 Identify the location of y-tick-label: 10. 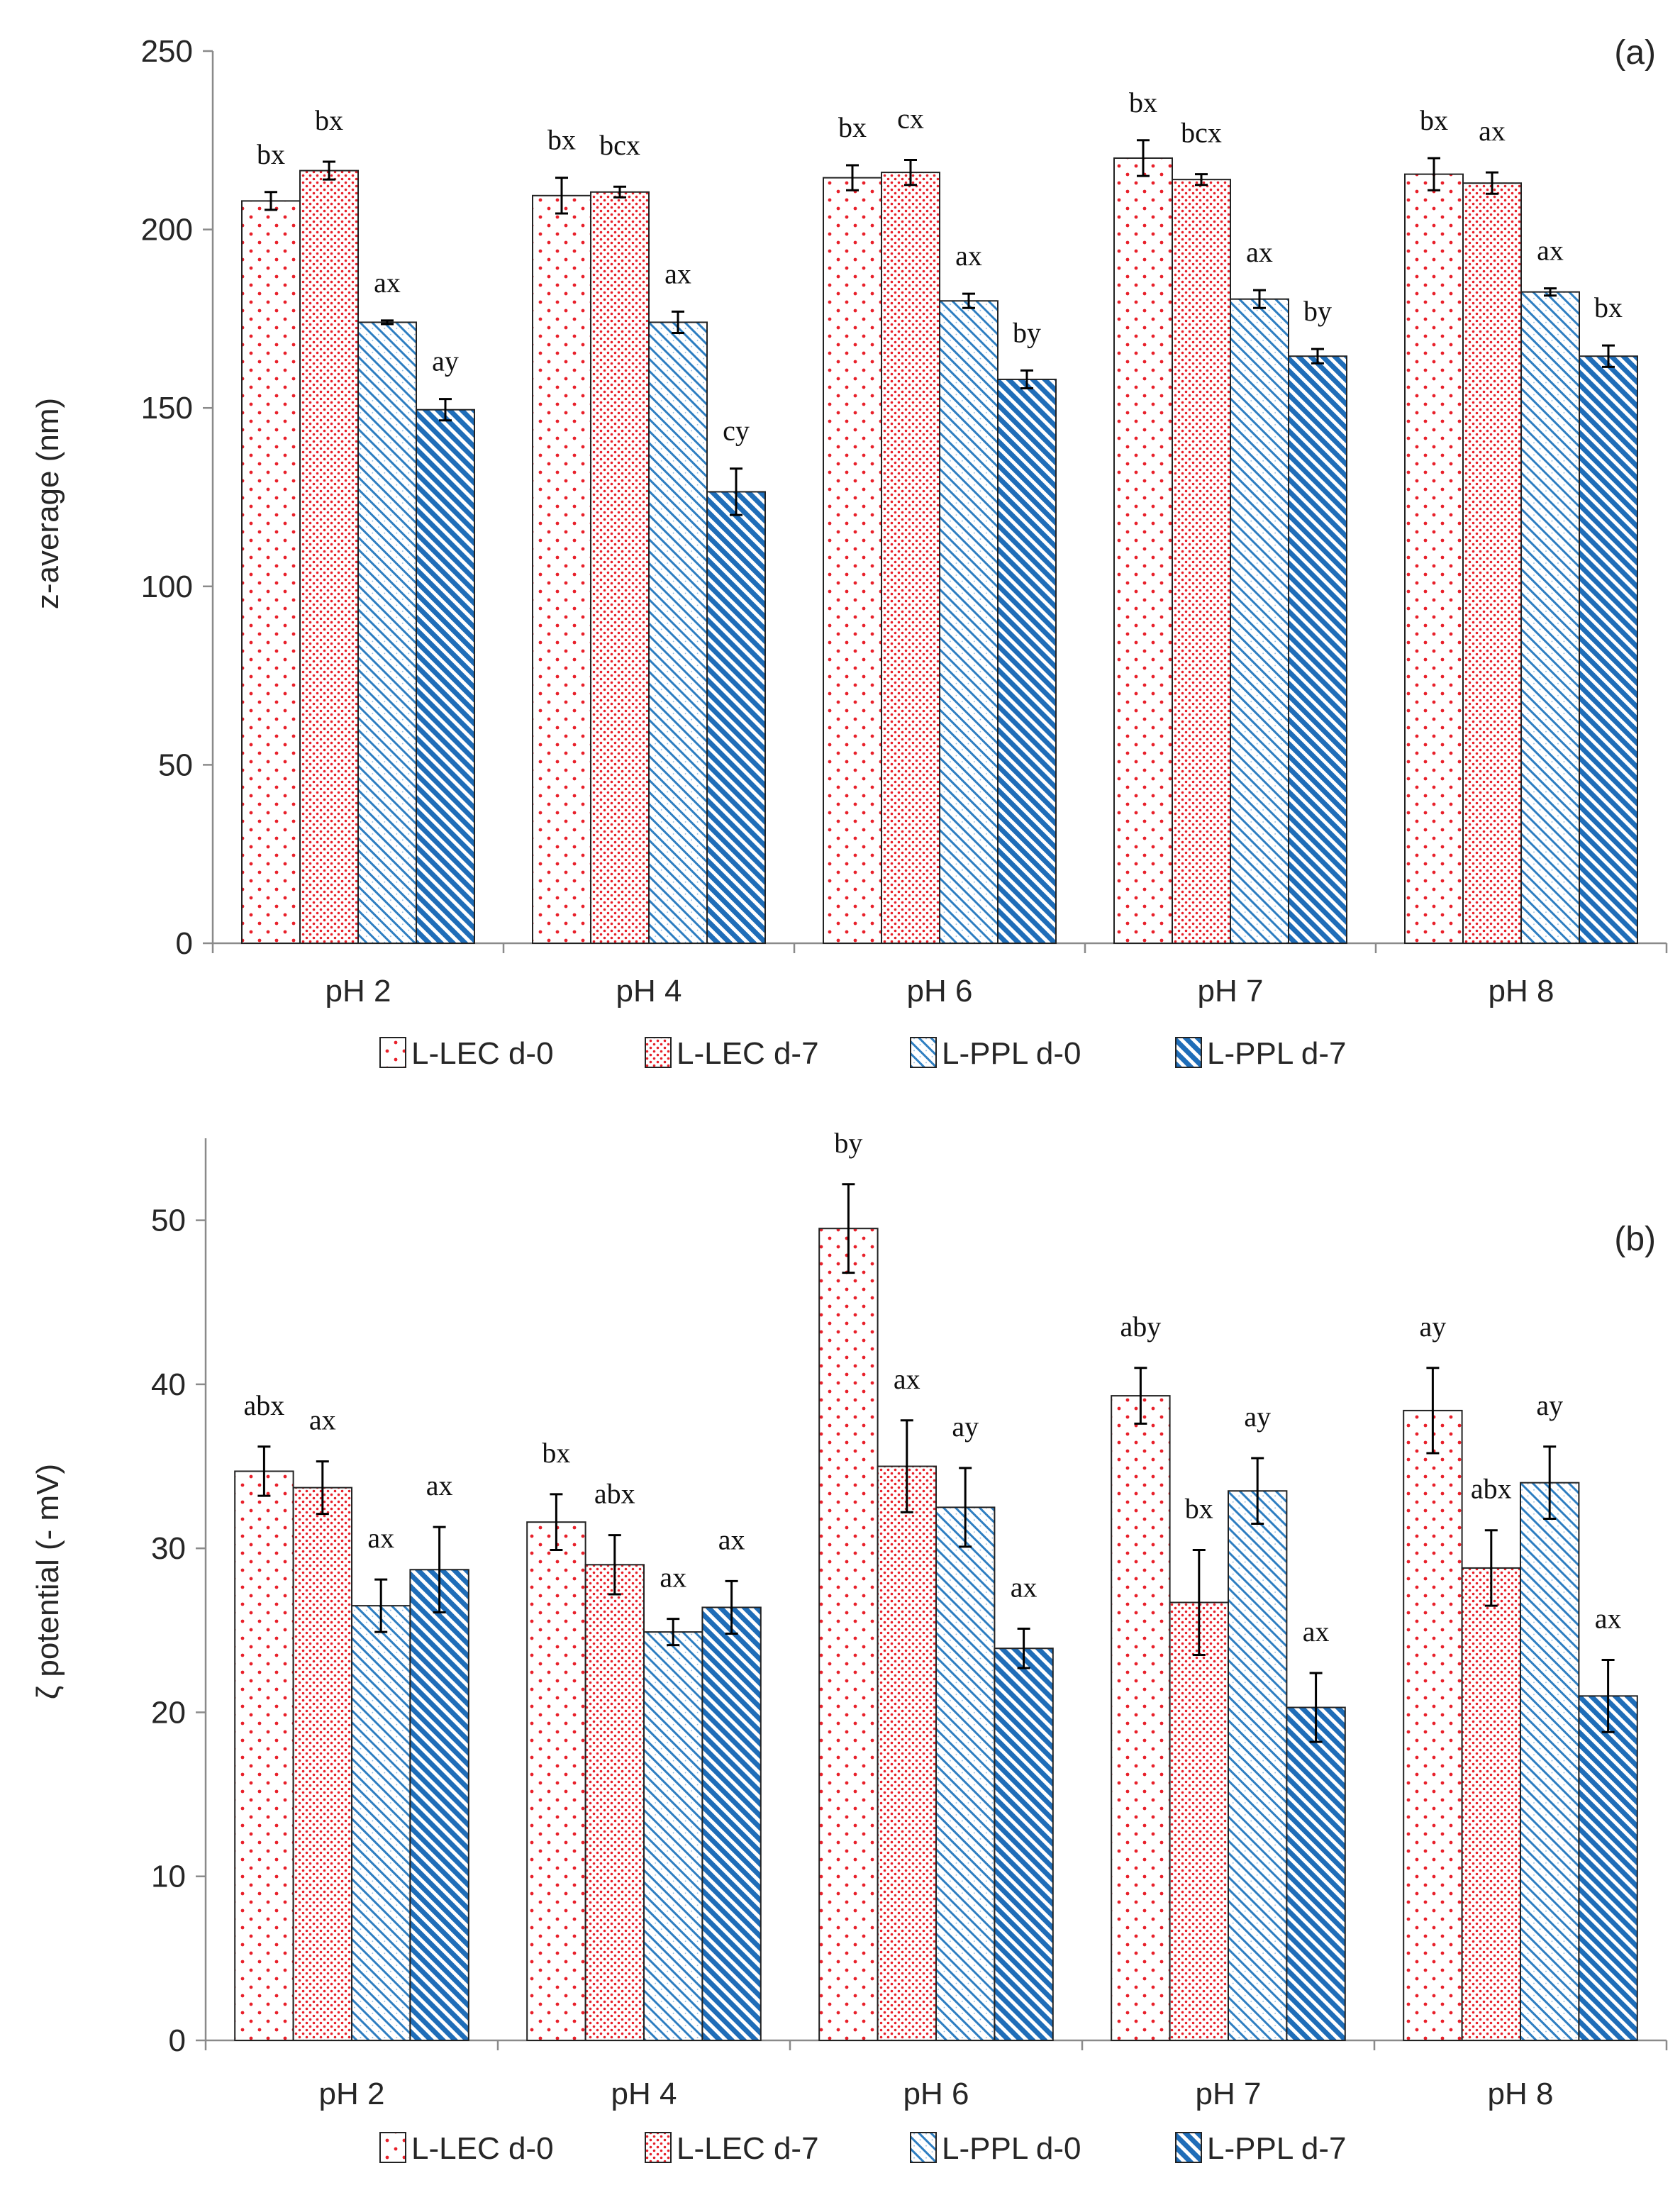
(168, 1877).